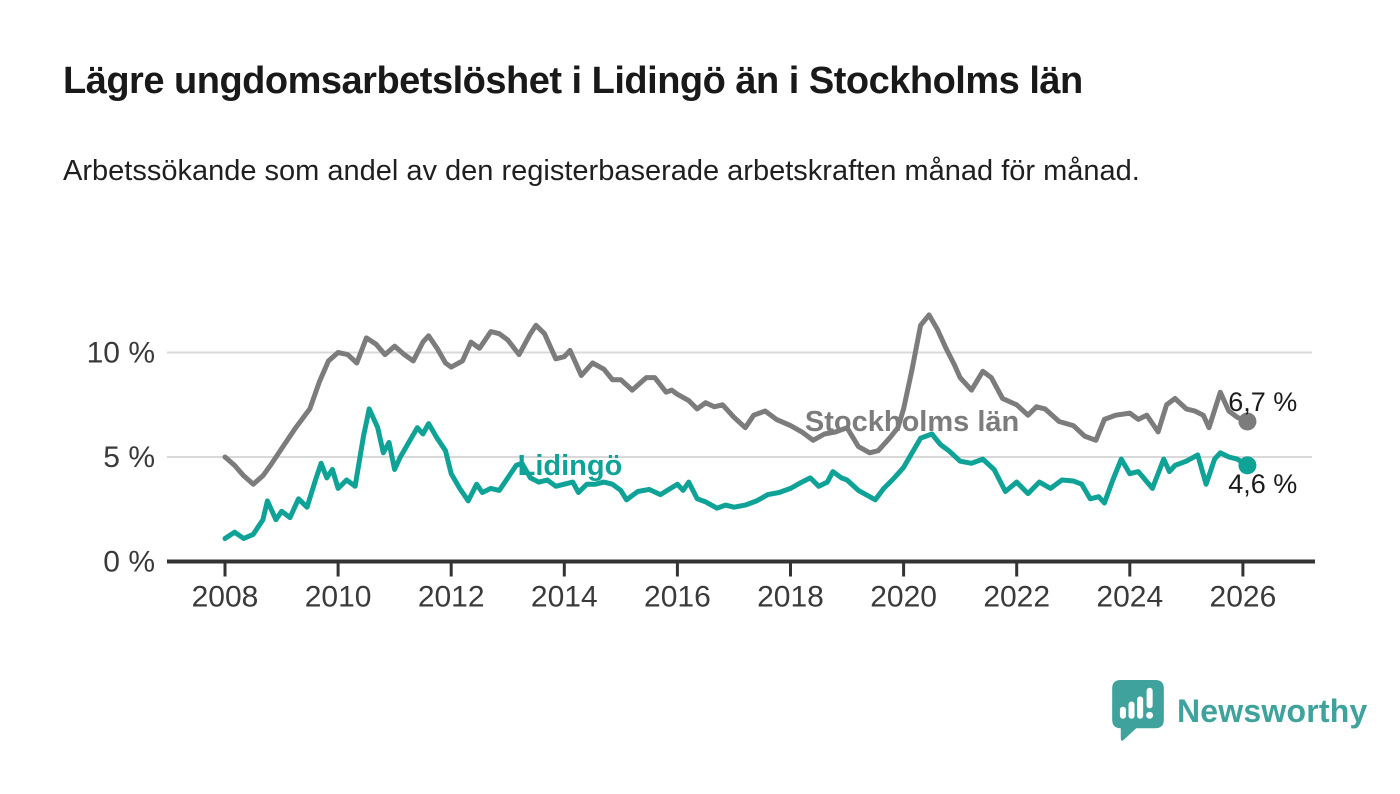 The image size is (1400, 794). I want to click on newsworthy-brand: Newsworthy, so click(1239, 711).